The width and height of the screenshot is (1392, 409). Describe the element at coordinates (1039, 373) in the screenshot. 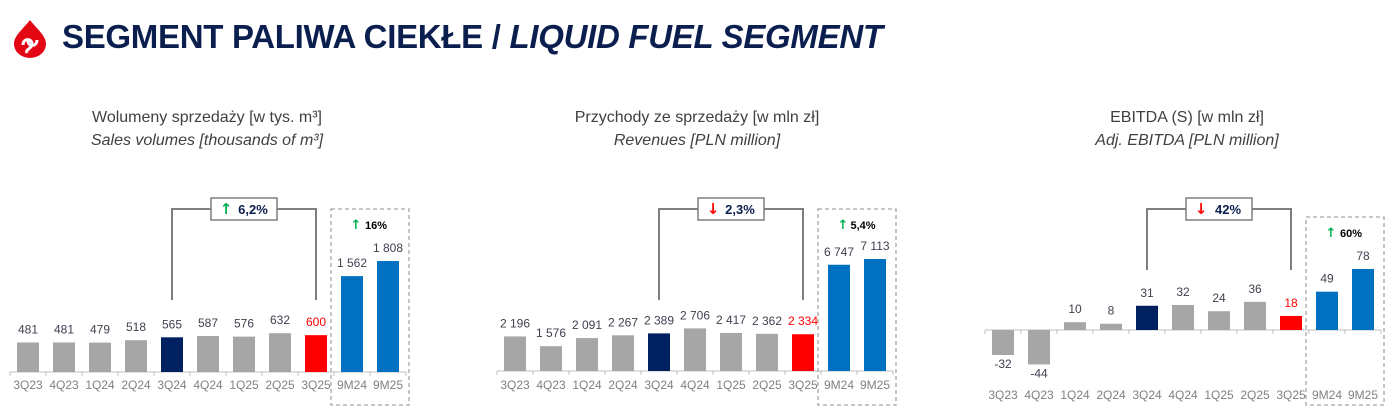

I see `data-label: -44` at that location.